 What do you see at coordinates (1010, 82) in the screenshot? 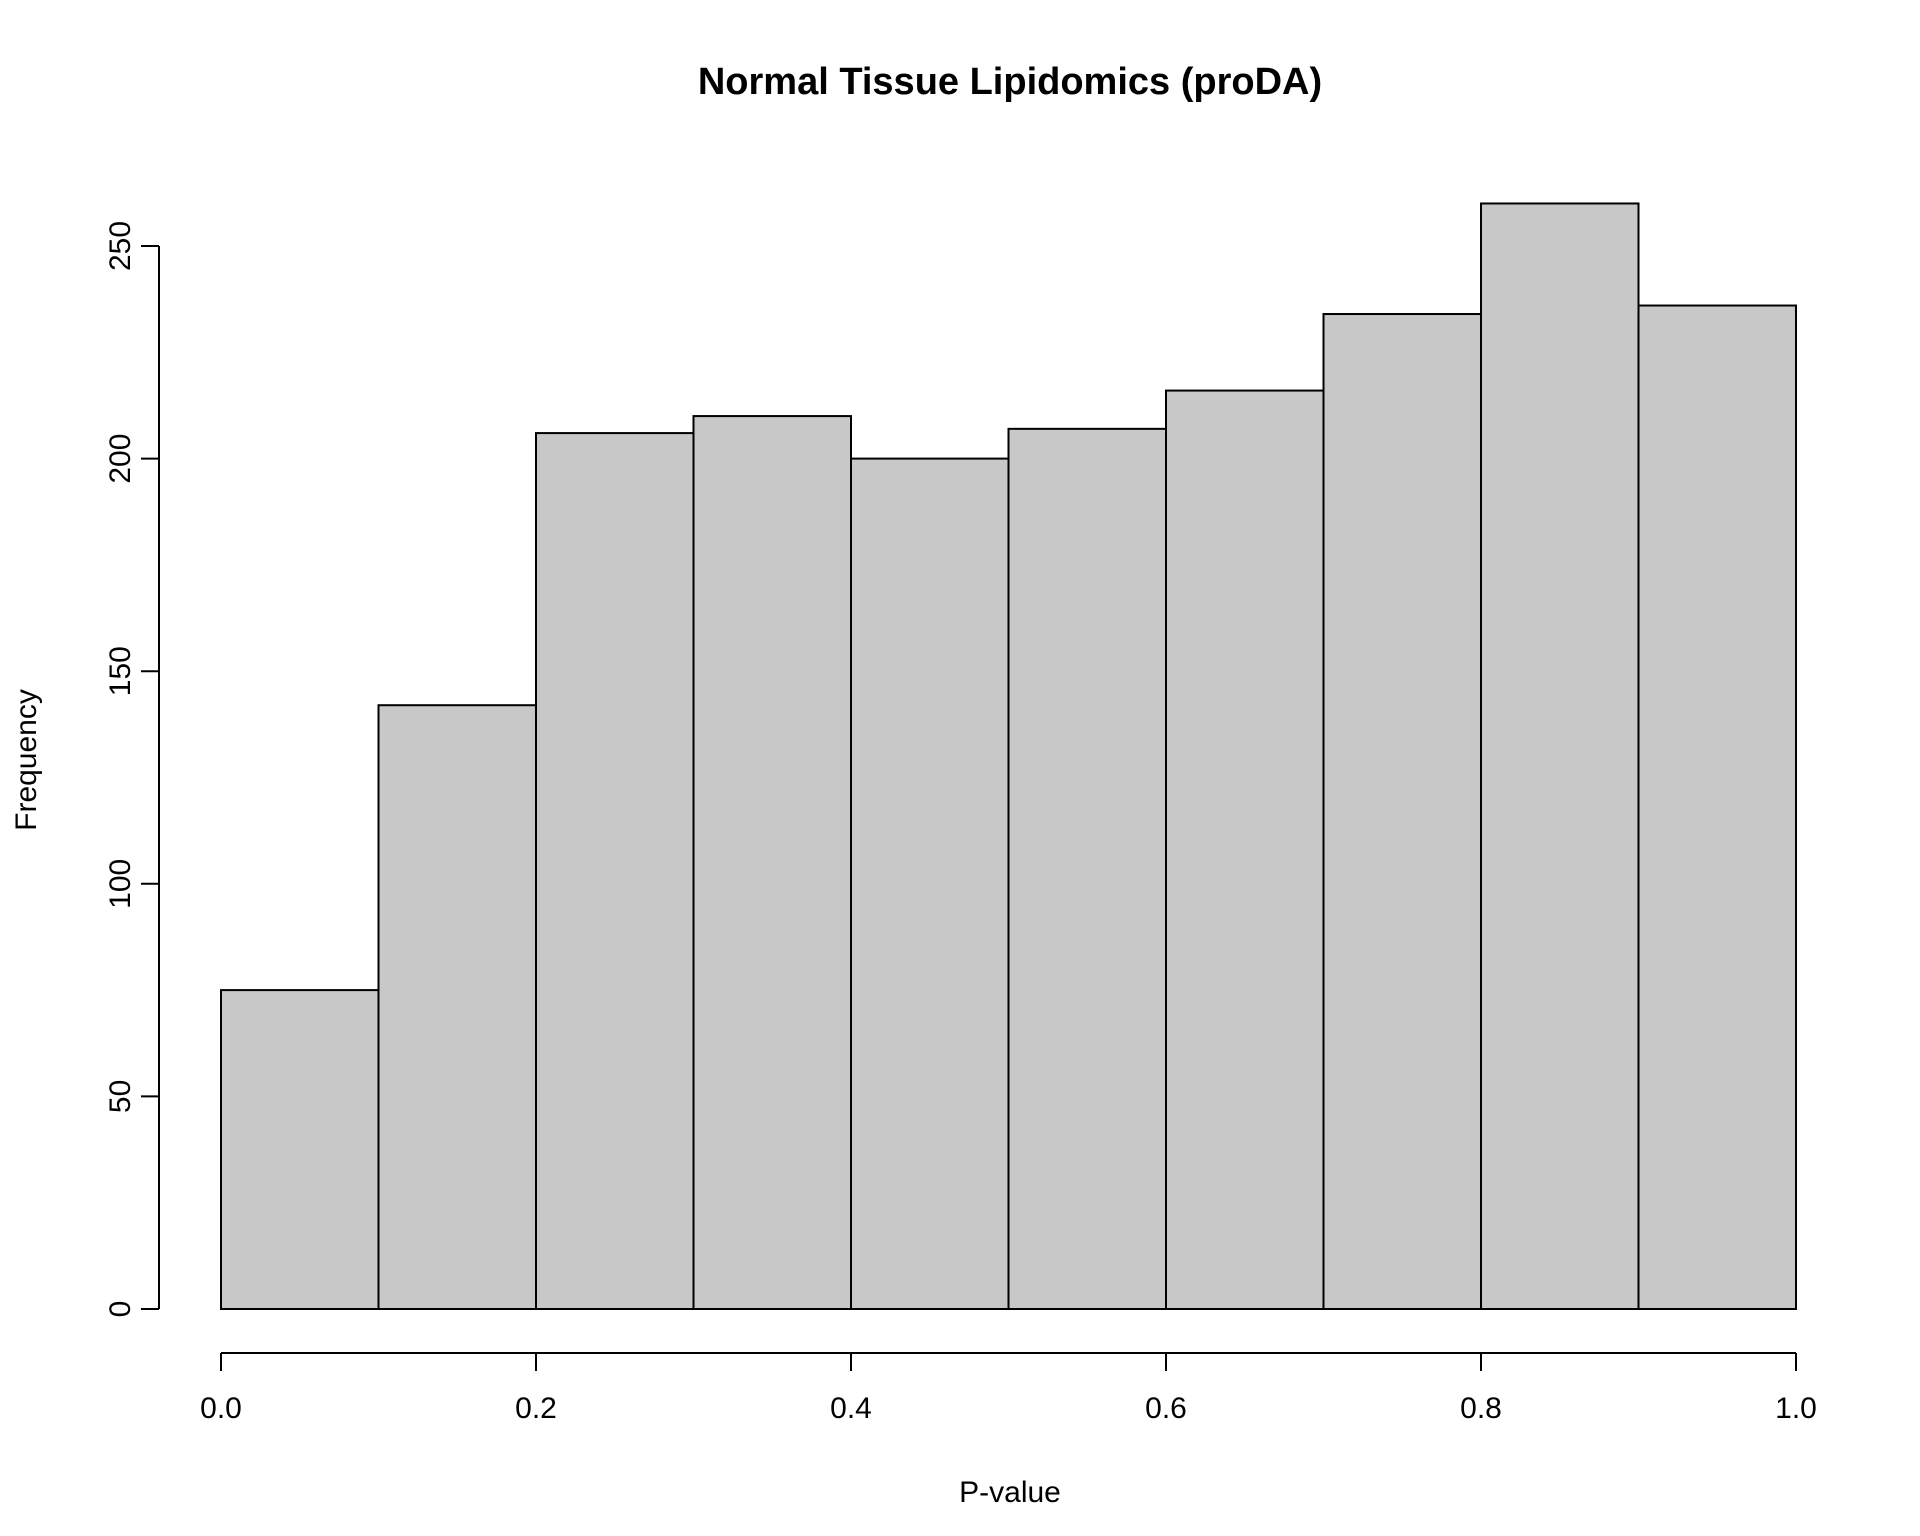
I see `chart-title: Normal Tissue Lipidomics (proDA)` at bounding box center [1010, 82].